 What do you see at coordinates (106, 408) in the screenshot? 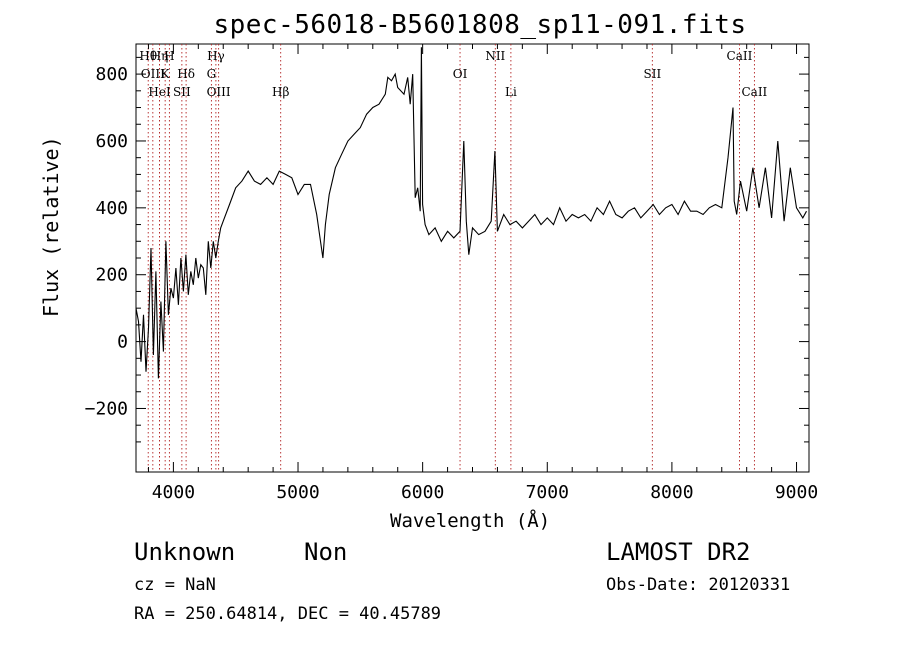
I see `y-tick-label-0: −200` at bounding box center [106, 408].